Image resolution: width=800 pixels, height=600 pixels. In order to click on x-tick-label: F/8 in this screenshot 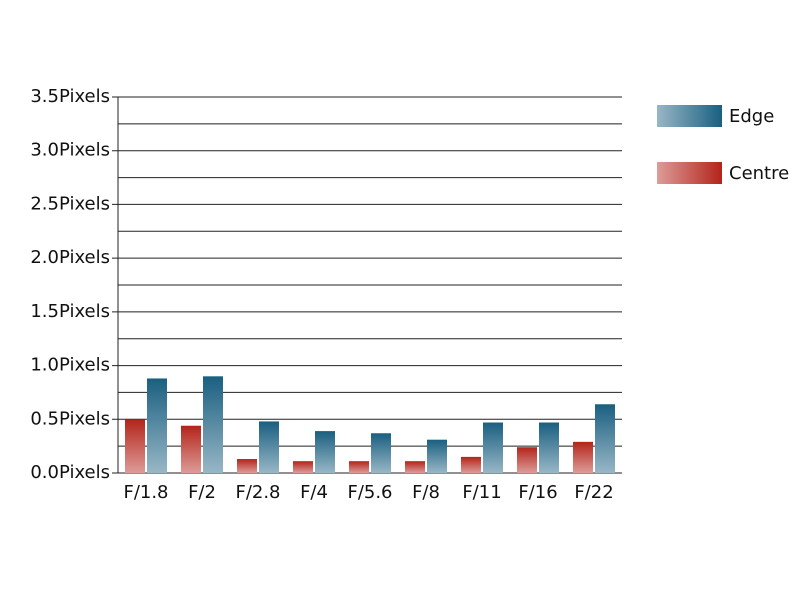, I will do `click(426, 492)`.